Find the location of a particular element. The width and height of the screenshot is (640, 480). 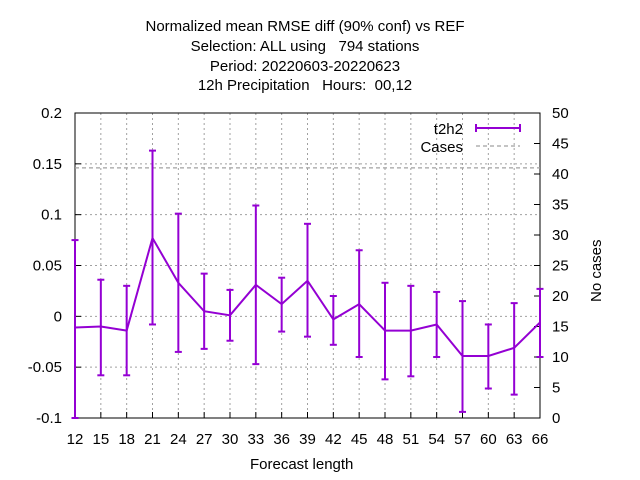

x-tick-label: 45 is located at coordinates (359, 439).